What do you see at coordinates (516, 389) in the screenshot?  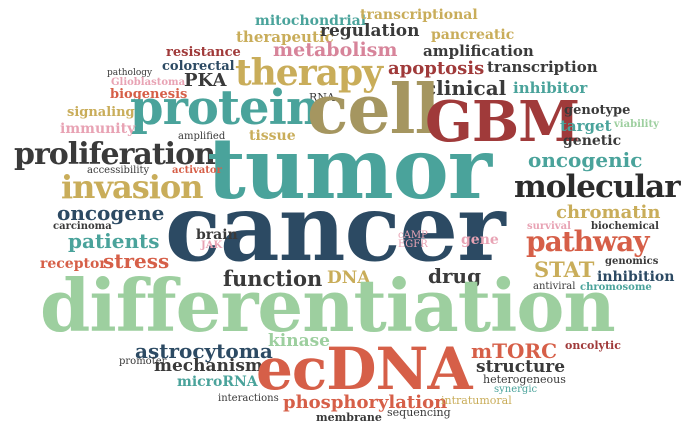 I see `word-synergic: synergic` at bounding box center [516, 389].